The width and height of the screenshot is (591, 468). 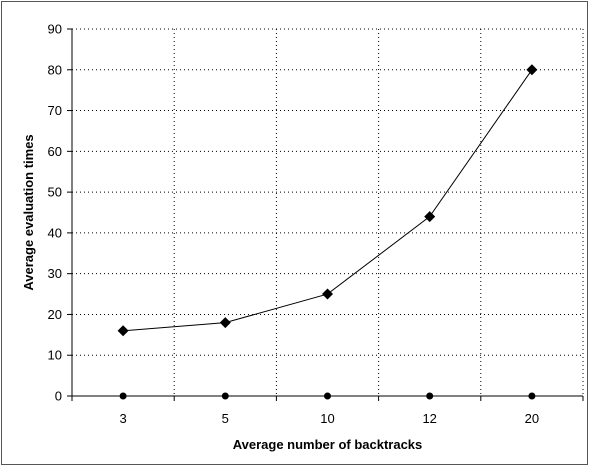 I want to click on x-tick-labels: 3 5 10 12 20, so click(x=329, y=418).